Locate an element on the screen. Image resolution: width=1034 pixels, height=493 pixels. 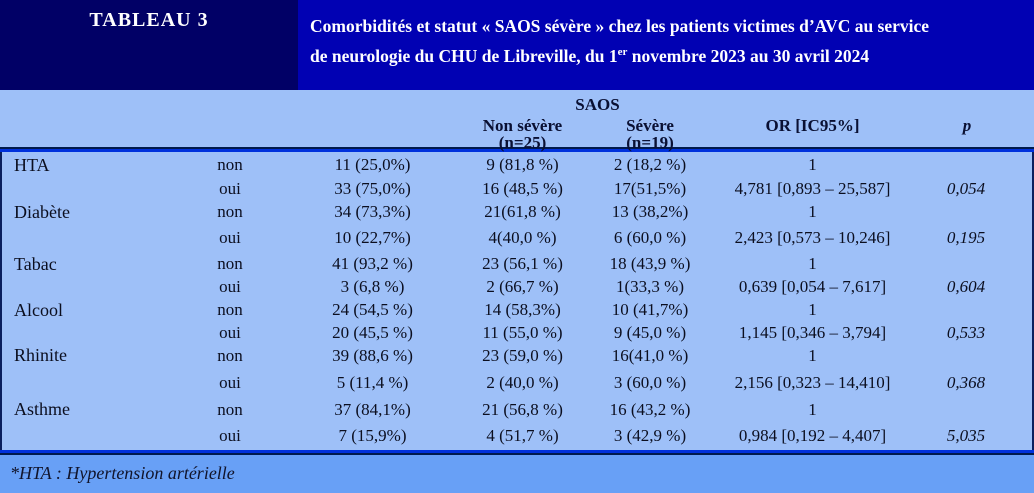
superscript-er: er is located at coordinates (622, 52).